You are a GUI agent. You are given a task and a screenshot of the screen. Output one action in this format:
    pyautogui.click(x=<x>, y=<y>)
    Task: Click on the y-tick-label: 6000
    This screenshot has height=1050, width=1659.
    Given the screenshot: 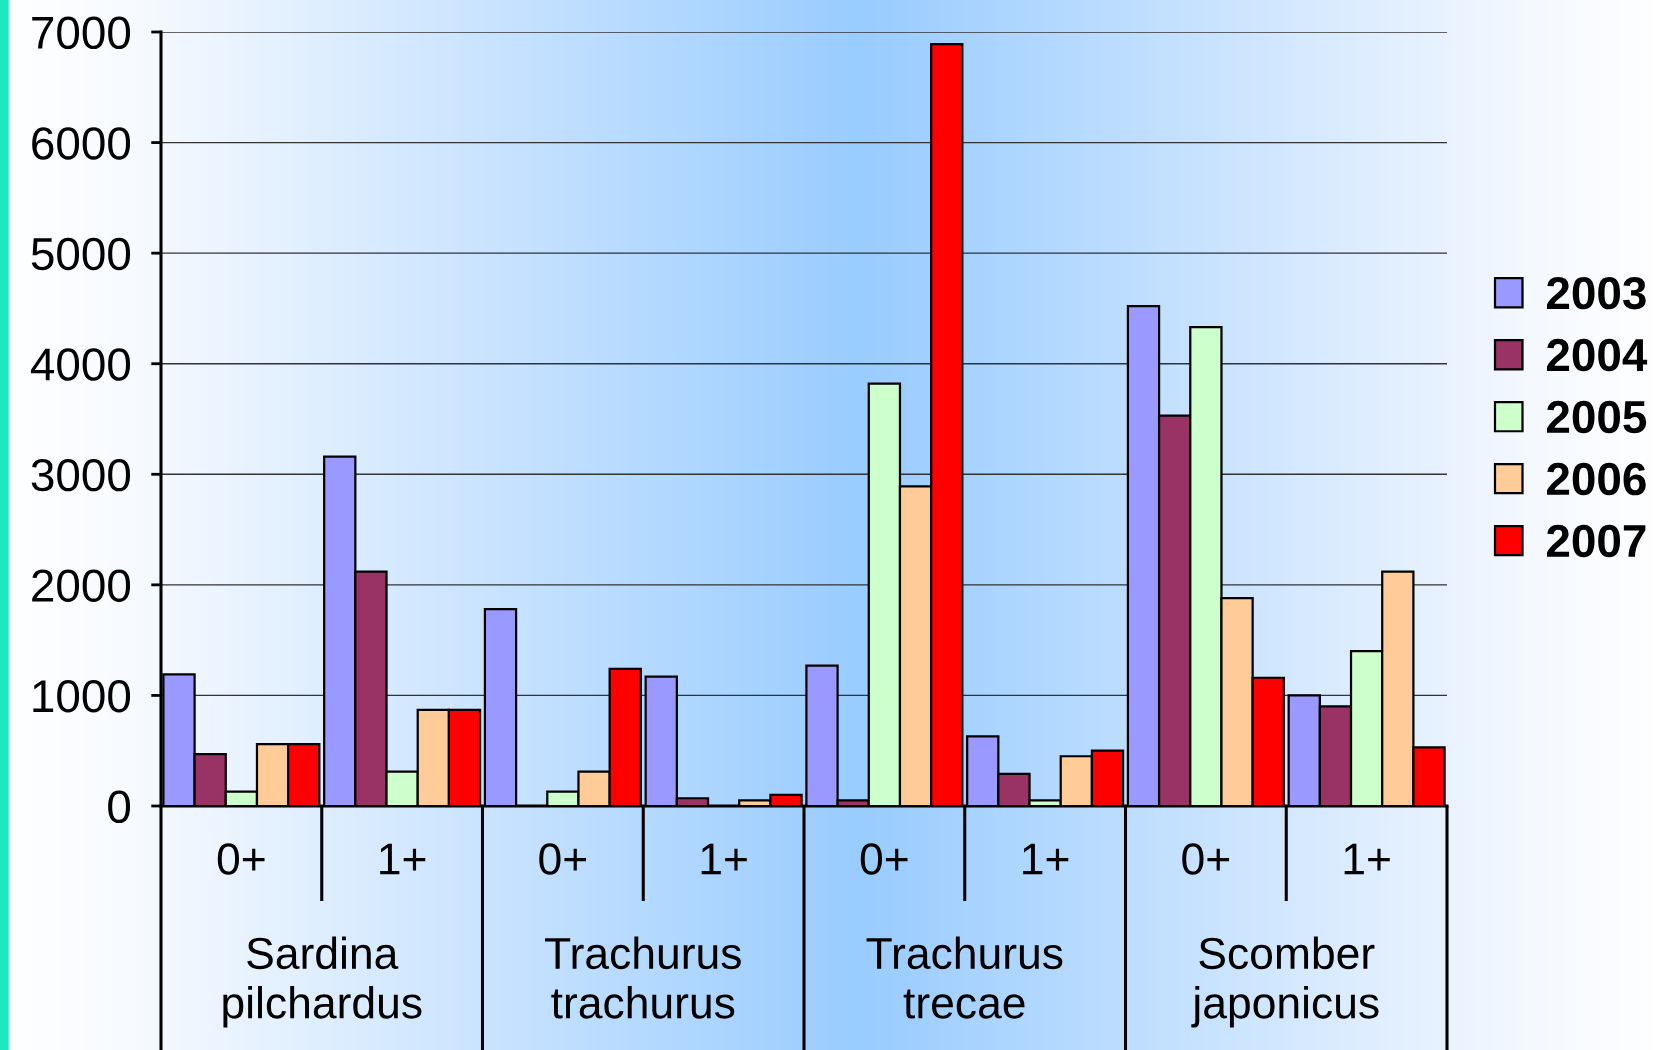 What is the action you would take?
    pyautogui.click(x=81, y=143)
    